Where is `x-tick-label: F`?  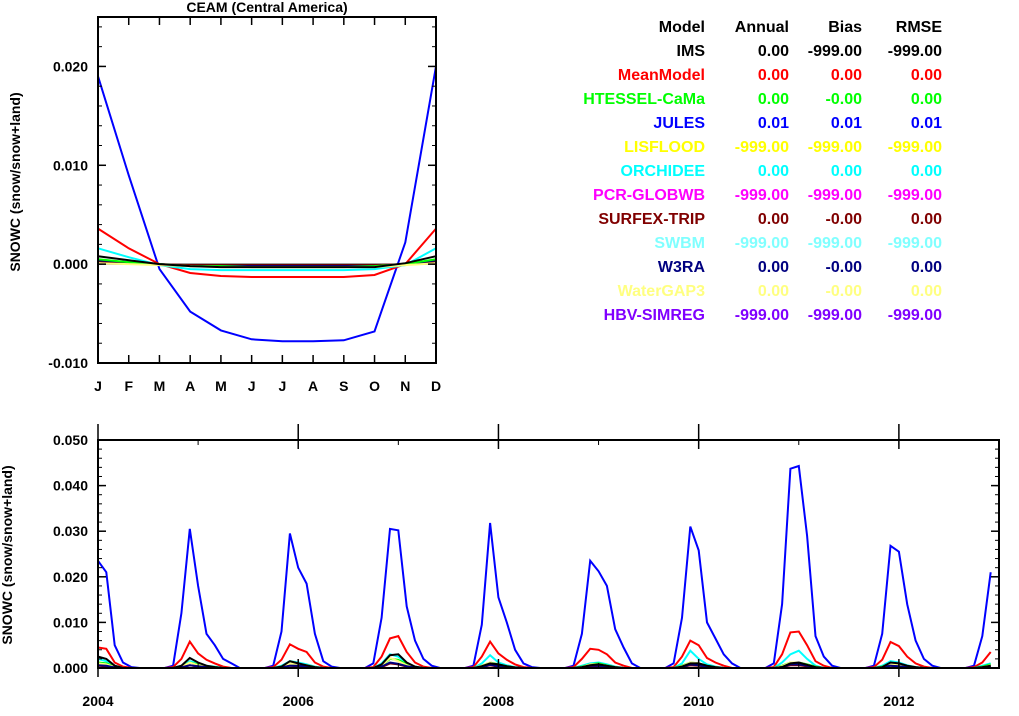 x-tick-label: F is located at coordinates (128, 386).